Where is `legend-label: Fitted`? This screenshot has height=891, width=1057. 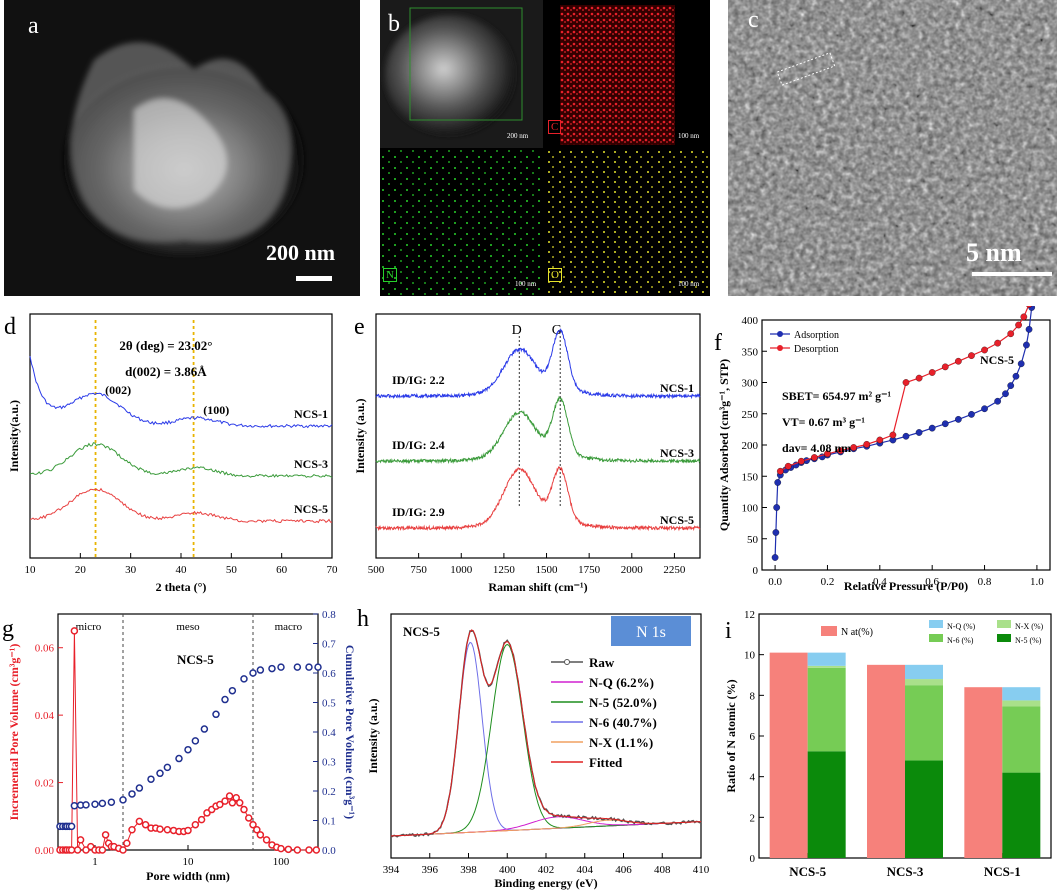
legend-label: Fitted is located at coordinates (606, 762).